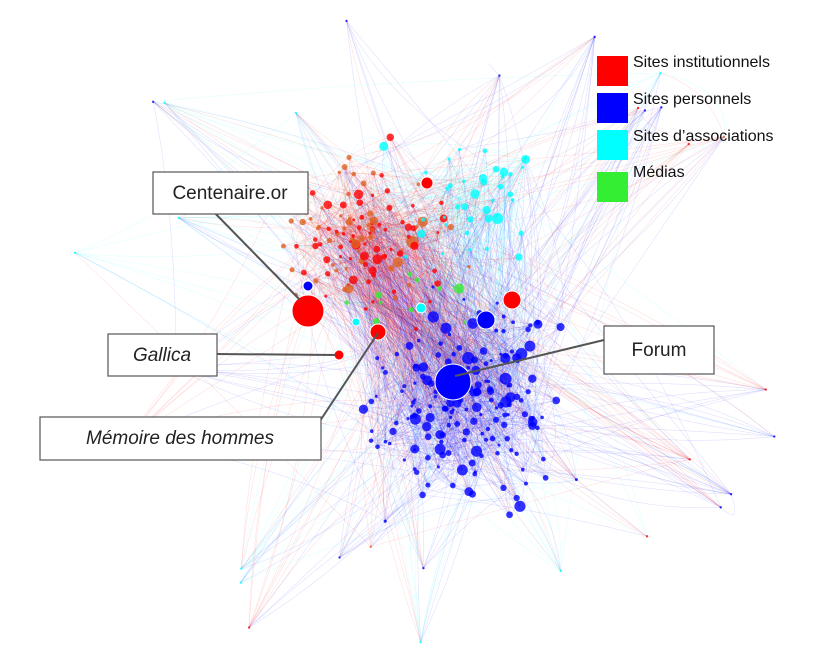  Describe the element at coordinates (230, 193) in the screenshot. I see `callout-label: Centenaire.or` at that location.